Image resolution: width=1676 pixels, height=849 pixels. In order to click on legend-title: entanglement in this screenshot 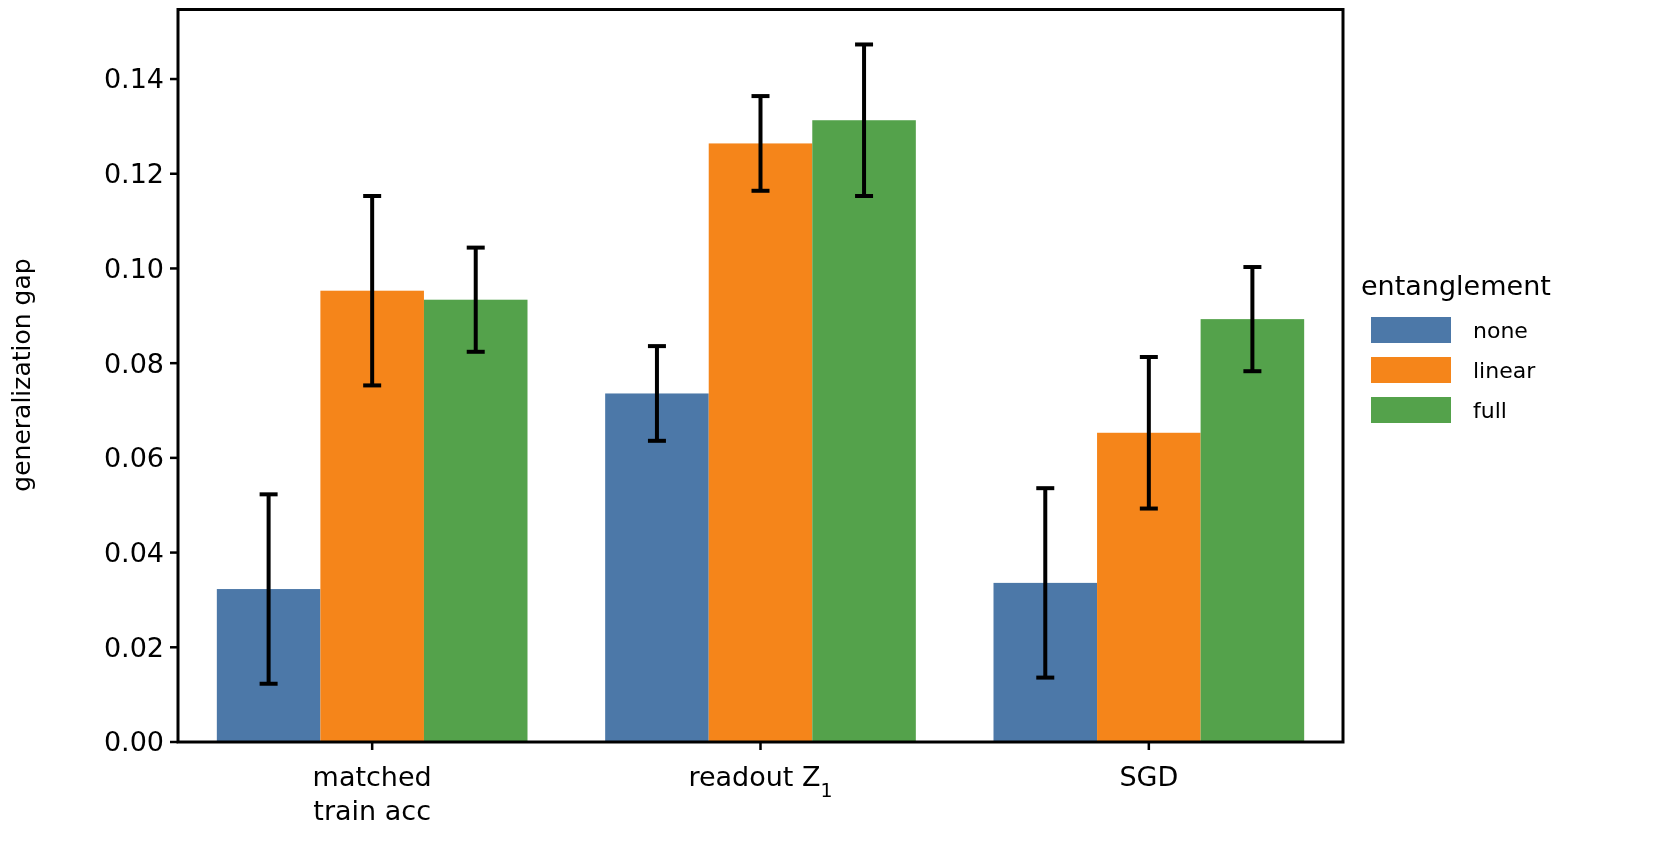, I will do `click(1456, 285)`.